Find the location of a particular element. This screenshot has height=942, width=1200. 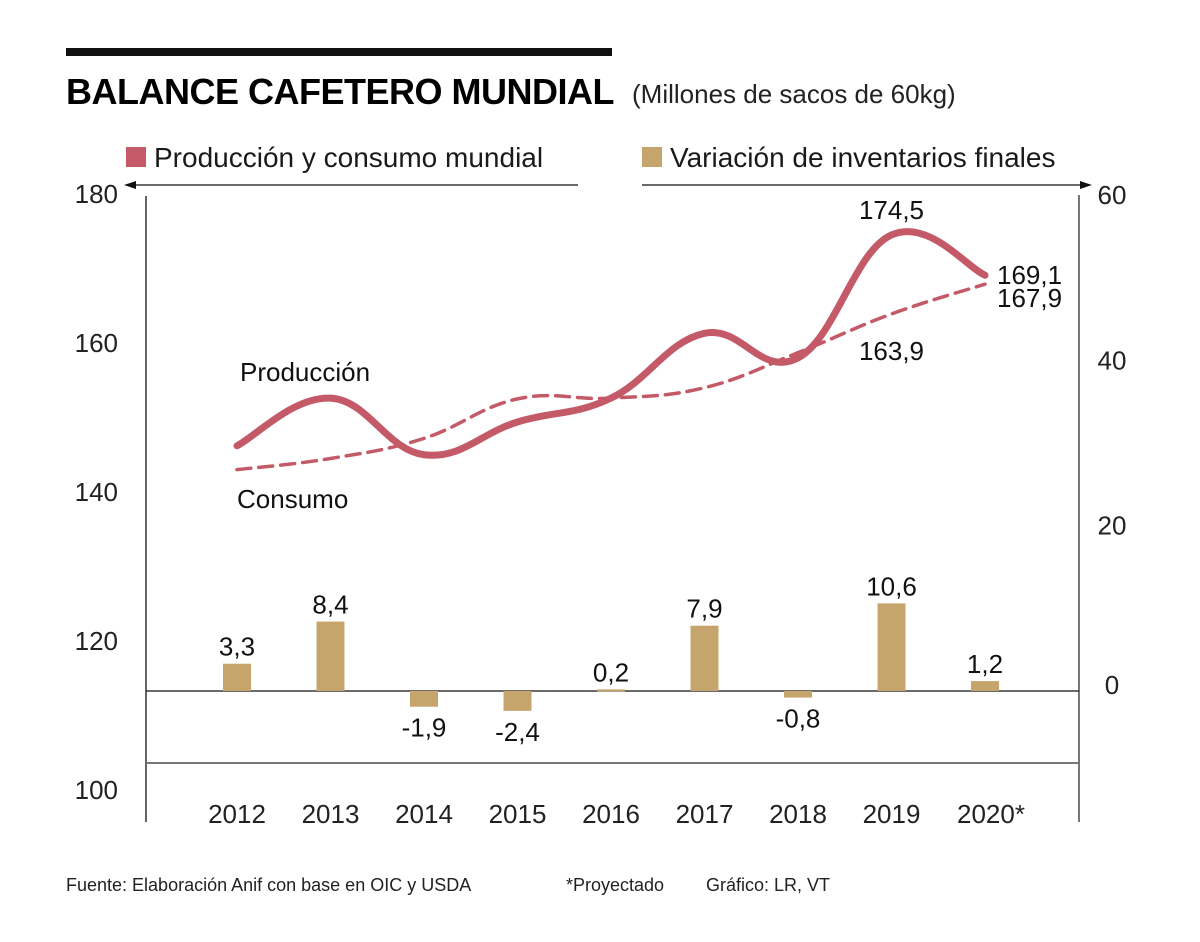

bar-label: -1,9 is located at coordinates (424, 728).